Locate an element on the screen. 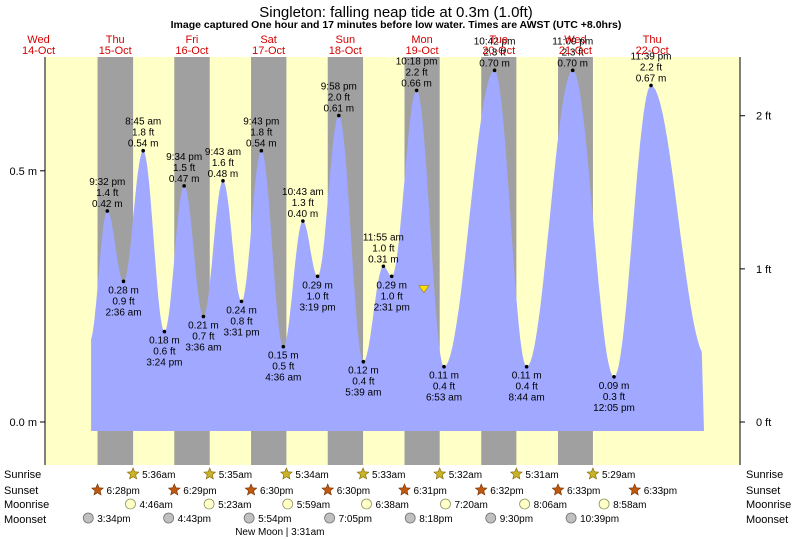 Image resolution: width=793 pixels, height=539 pixels. sunrise-time: 5:34am is located at coordinates (311, 475).